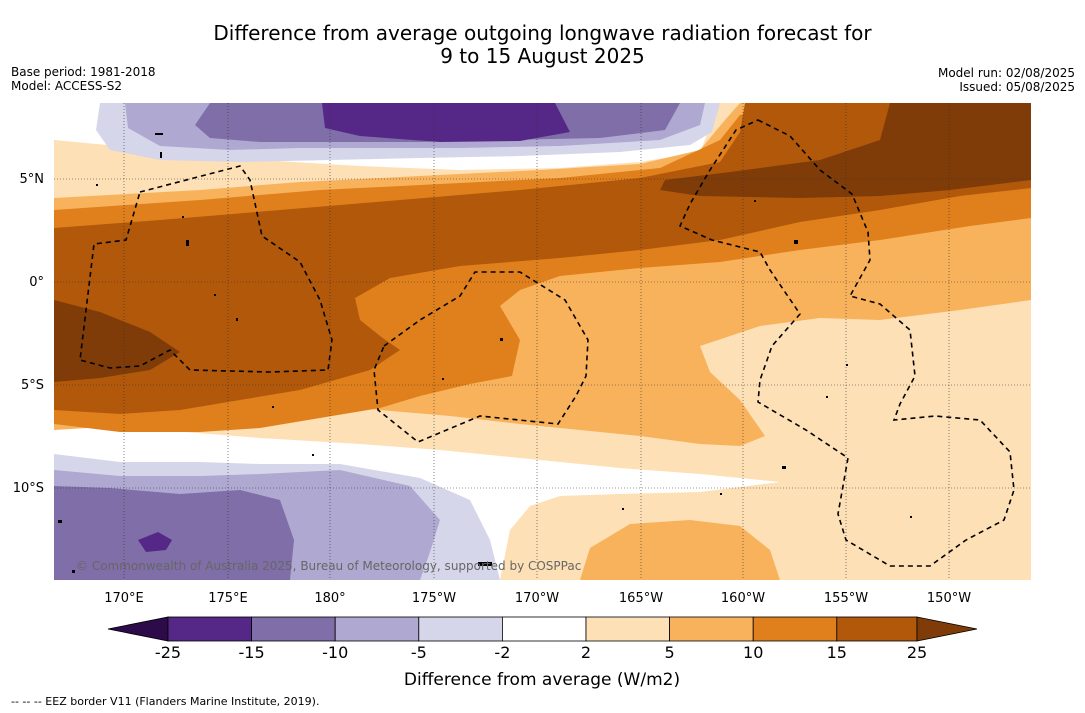 The height and width of the screenshot is (713, 1085). I want to click on colorbar-tick: -2, so click(502, 652).